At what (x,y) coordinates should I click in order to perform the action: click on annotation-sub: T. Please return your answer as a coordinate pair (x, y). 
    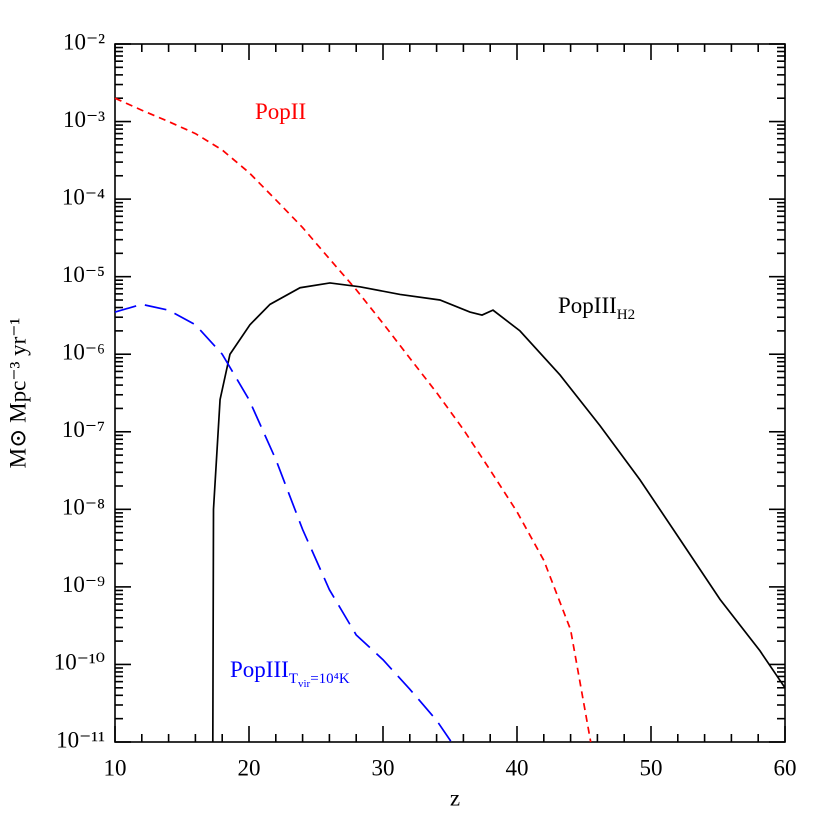
    Looking at the image, I should click on (293, 679).